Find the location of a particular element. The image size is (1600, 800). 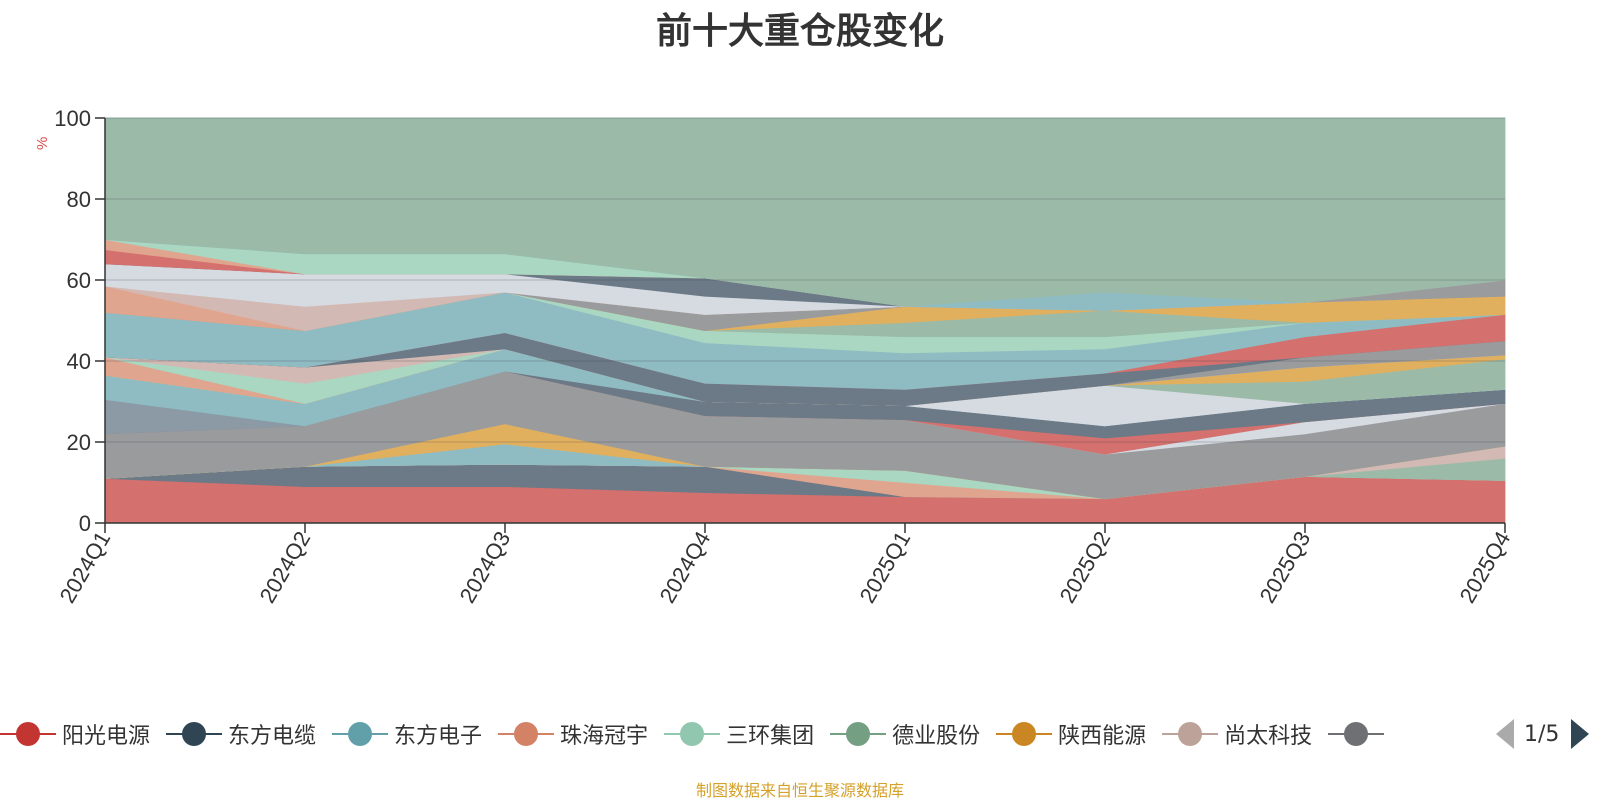

legend-next-page-icon is located at coordinates (1580, 734).